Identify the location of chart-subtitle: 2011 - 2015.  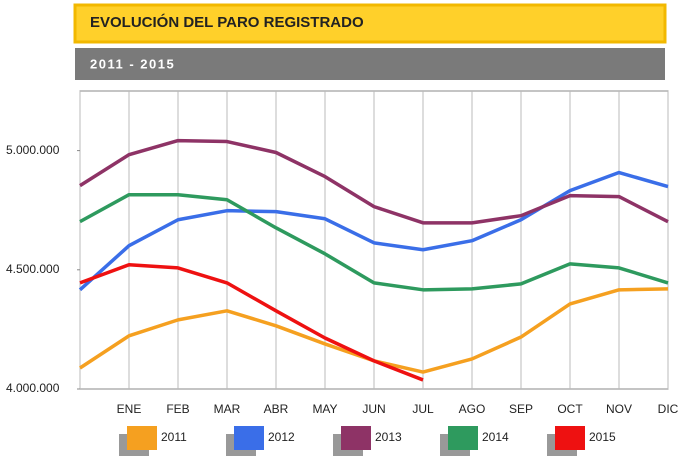
(132, 63).